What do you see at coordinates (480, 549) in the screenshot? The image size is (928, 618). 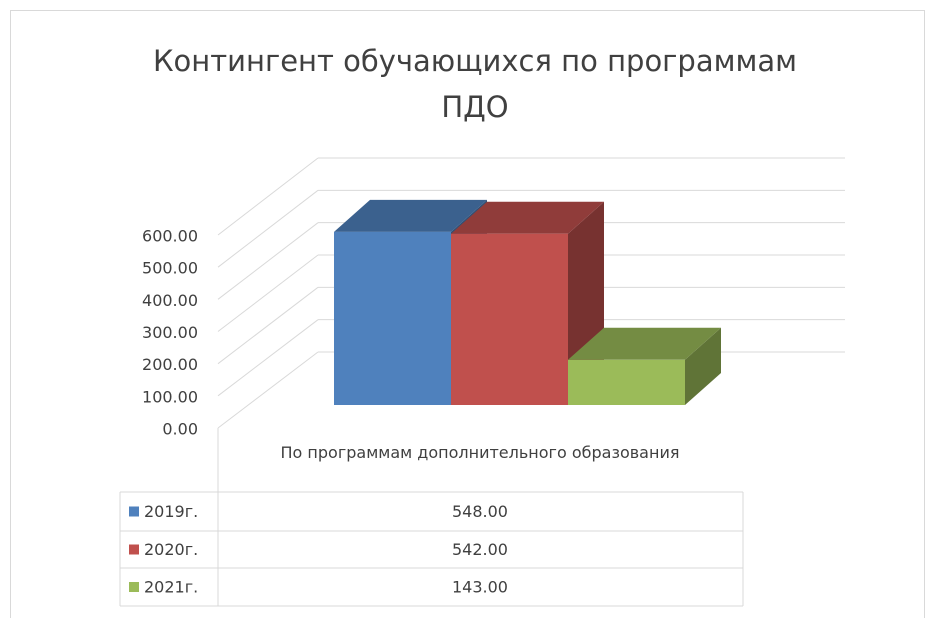 I see `table-value: 542.00` at bounding box center [480, 549].